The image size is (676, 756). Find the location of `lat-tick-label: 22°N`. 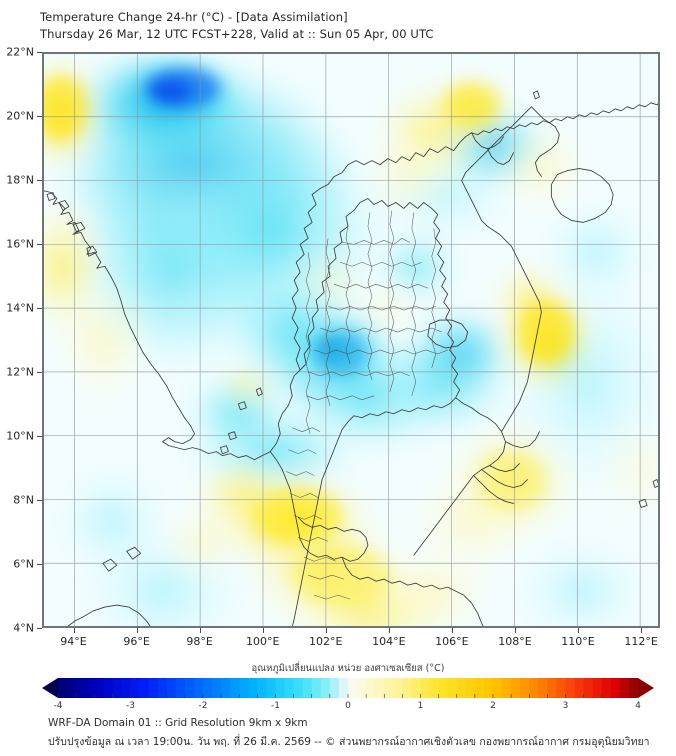

lat-tick-label: 22°N is located at coordinates (20, 52).